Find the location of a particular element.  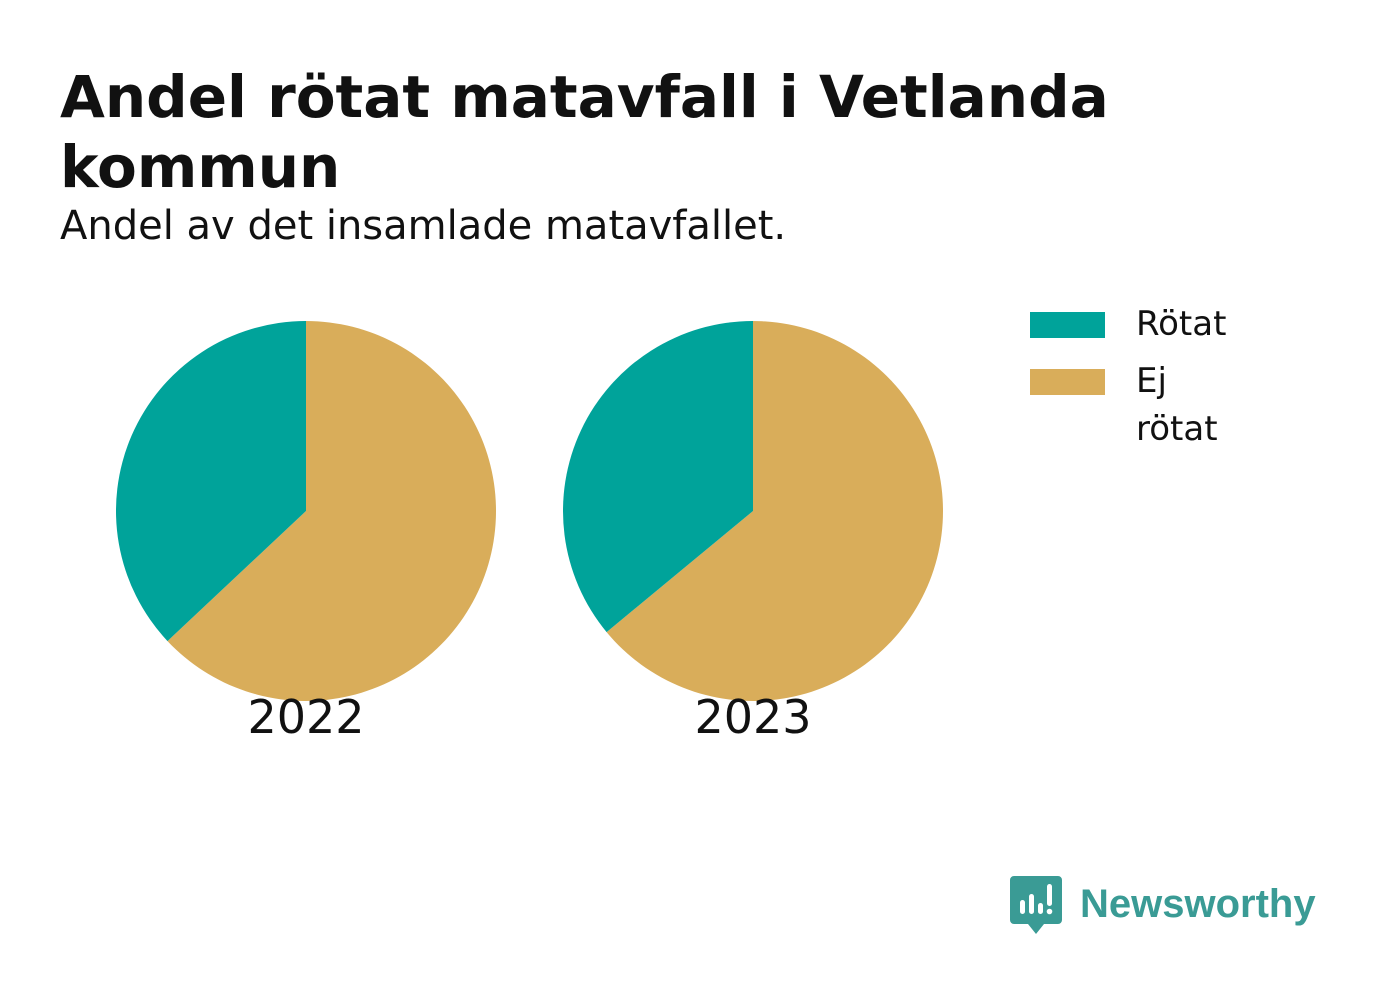

newsworthy-logo-icon is located at coordinates (1036, 905).